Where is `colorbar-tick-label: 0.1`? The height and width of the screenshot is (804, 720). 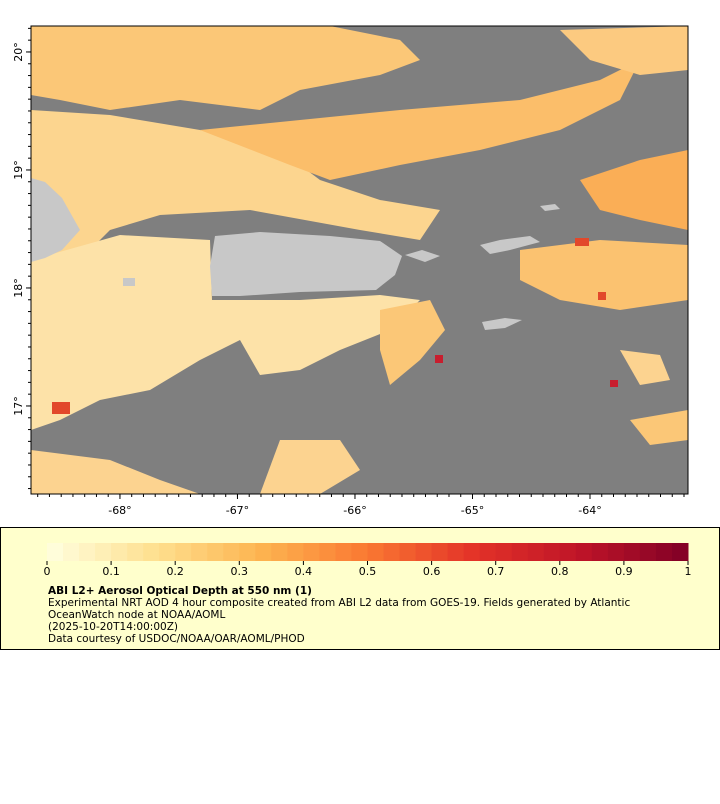 colorbar-tick-label: 0.1 is located at coordinates (111, 571).